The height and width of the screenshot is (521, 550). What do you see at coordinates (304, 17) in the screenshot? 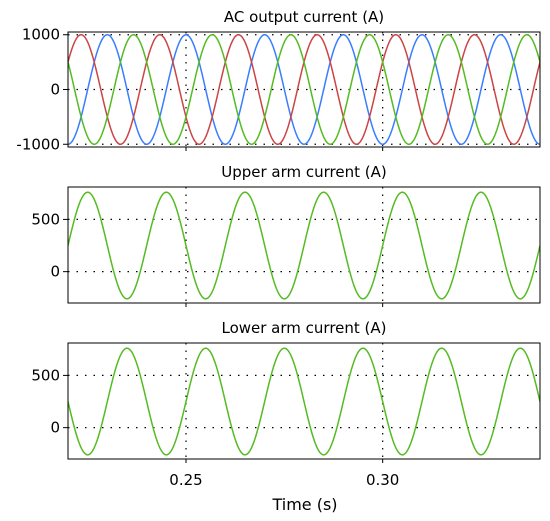
I see `chart-title: AC output current (A)` at bounding box center [304, 17].